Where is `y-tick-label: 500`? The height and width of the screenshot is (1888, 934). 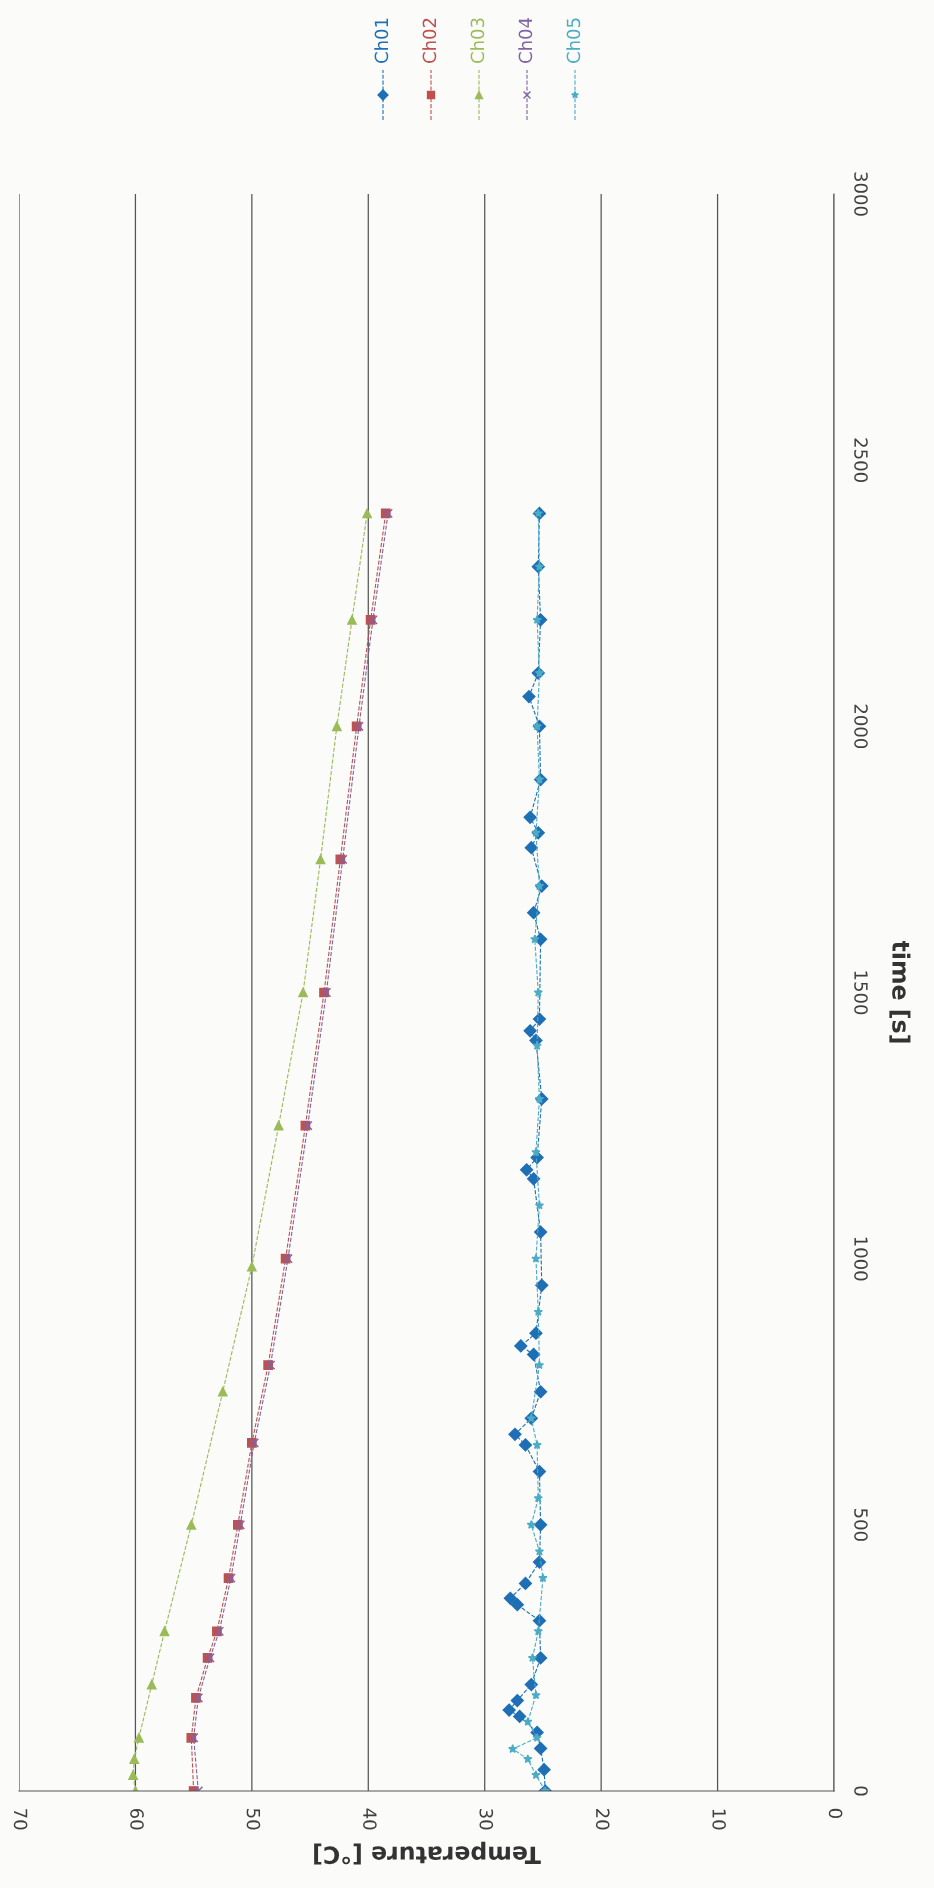 y-tick-label: 500 is located at coordinates (861, 1525).